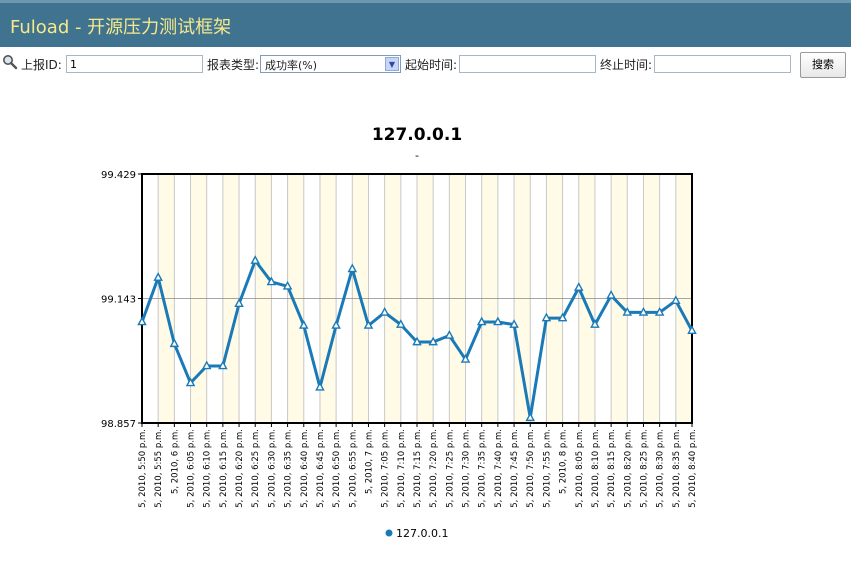 This screenshot has width=851, height=572. What do you see at coordinates (118, 424) in the screenshot?
I see `y-tick-label: 98.857` at bounding box center [118, 424].